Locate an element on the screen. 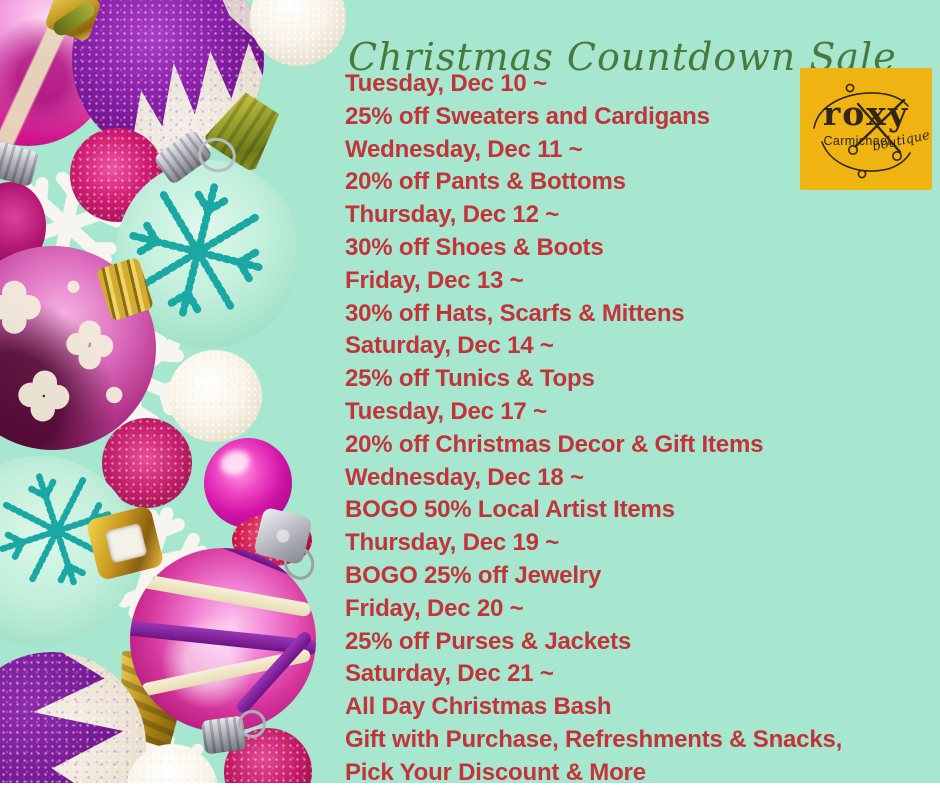  brand-logo: roxy Carmichael. boutique is located at coordinates (866, 129).